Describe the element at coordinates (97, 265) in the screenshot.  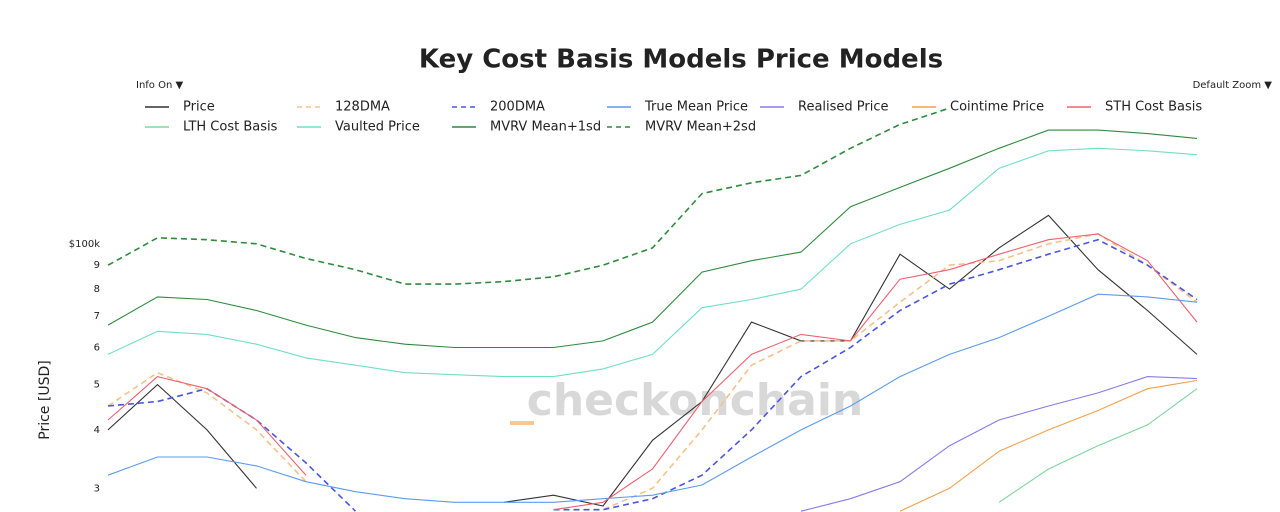
I see `y-tick-label: 9` at that location.